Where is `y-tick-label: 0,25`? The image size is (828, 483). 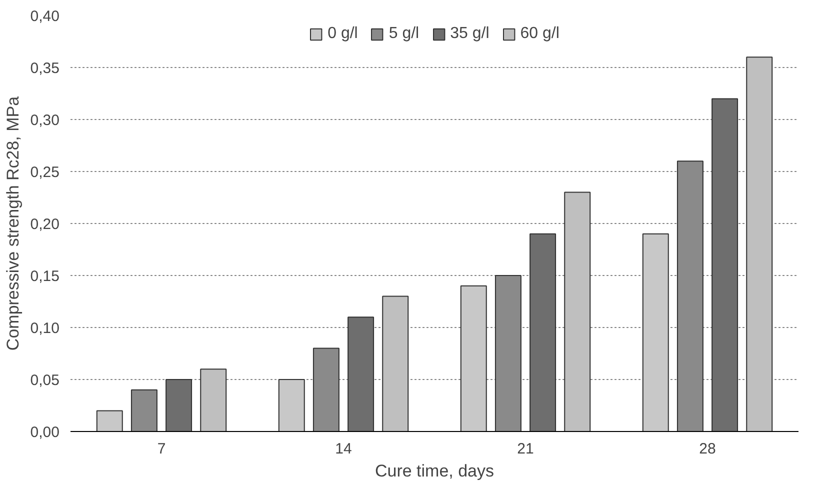 y-tick-label: 0,25 is located at coordinates (45, 172).